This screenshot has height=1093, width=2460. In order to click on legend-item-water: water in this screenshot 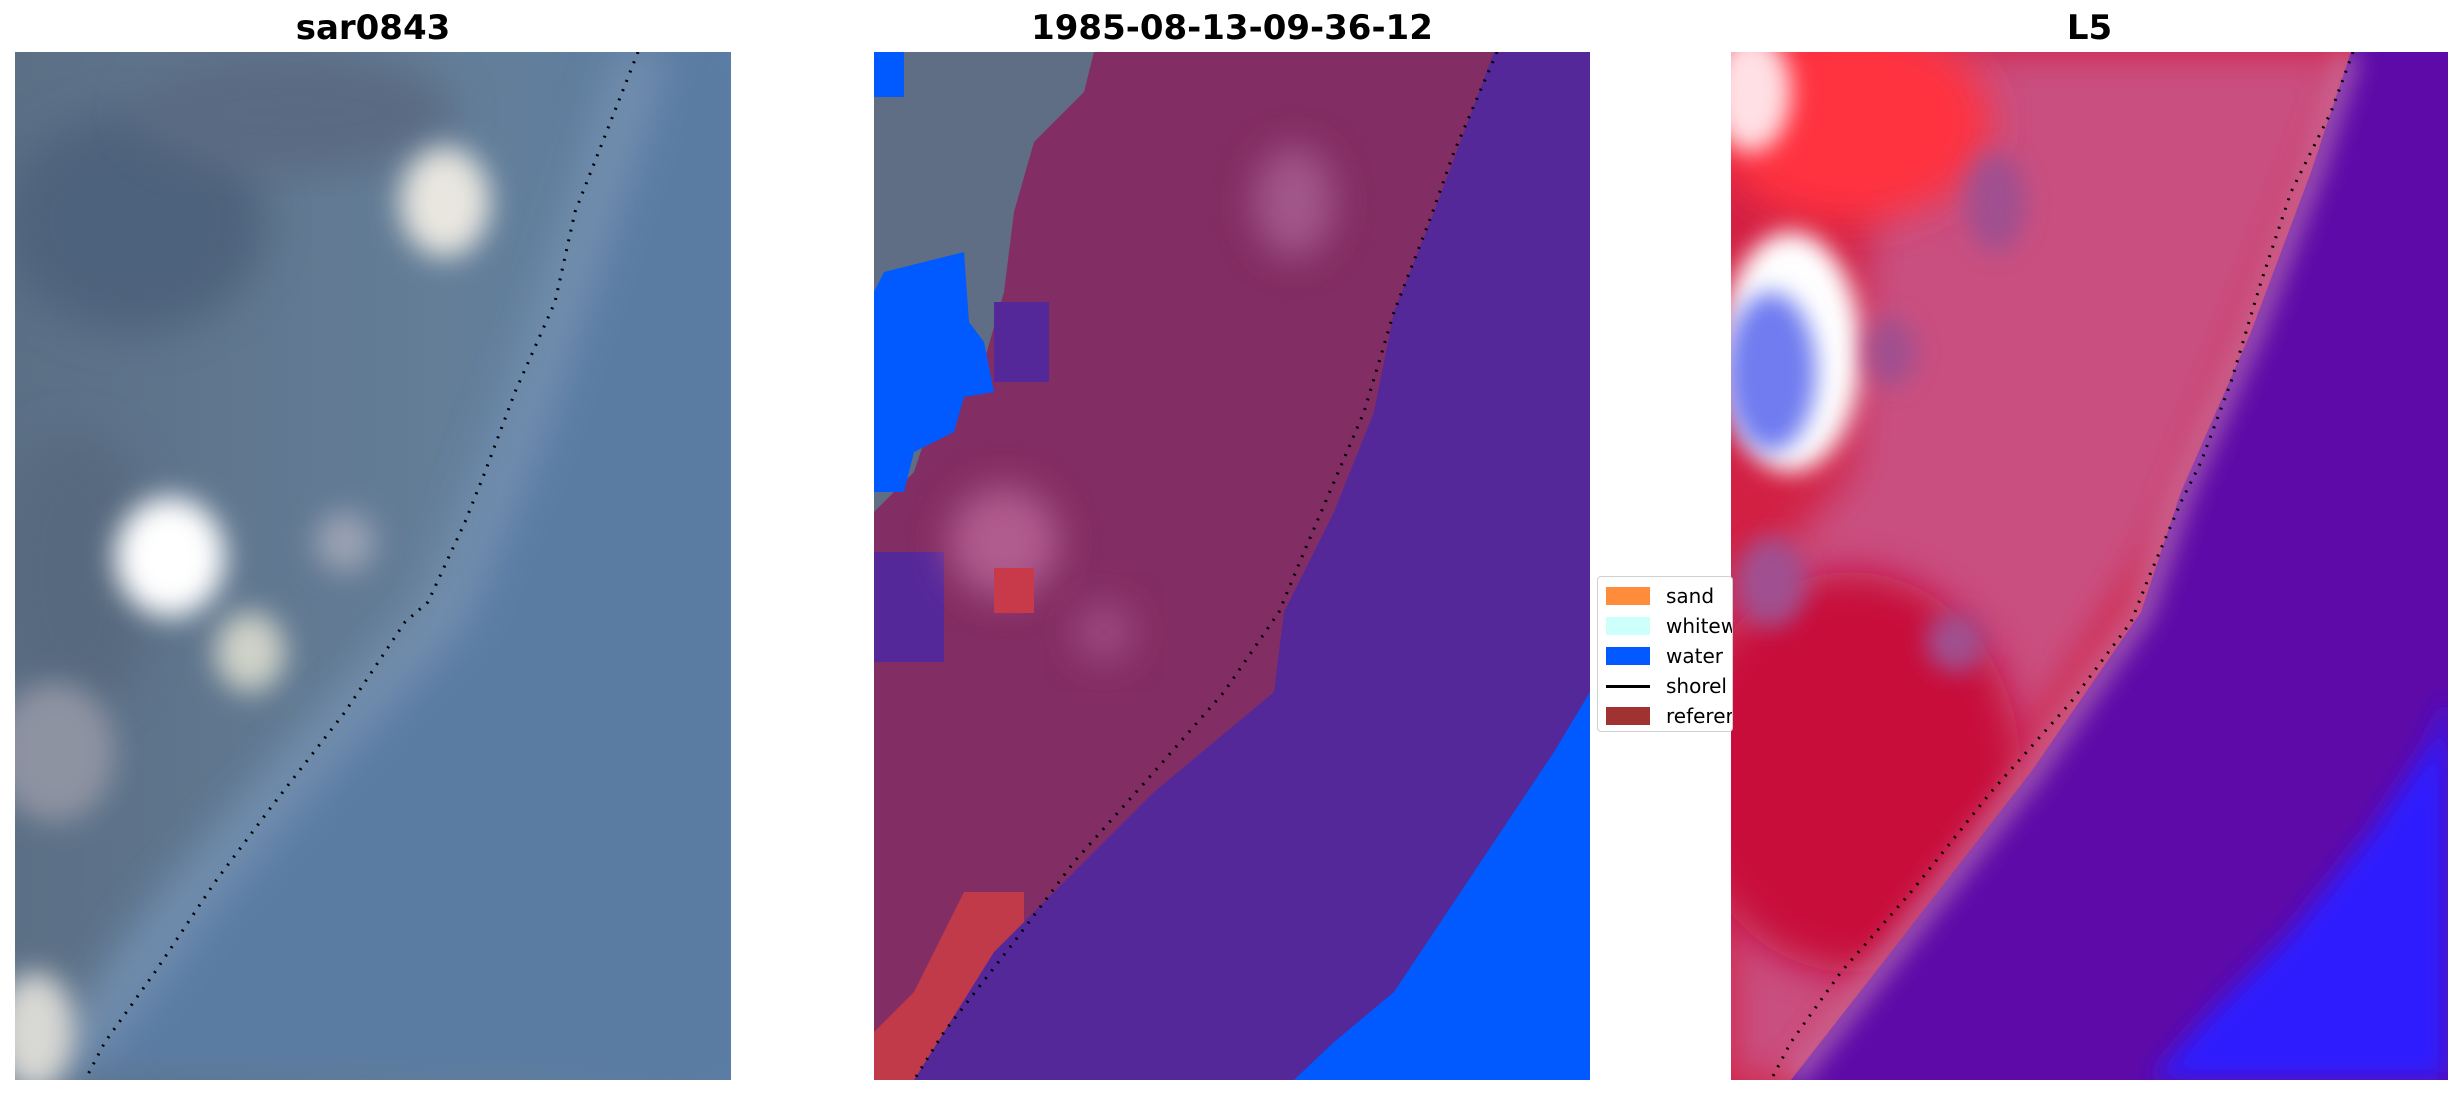, I will do `click(1664, 656)`.